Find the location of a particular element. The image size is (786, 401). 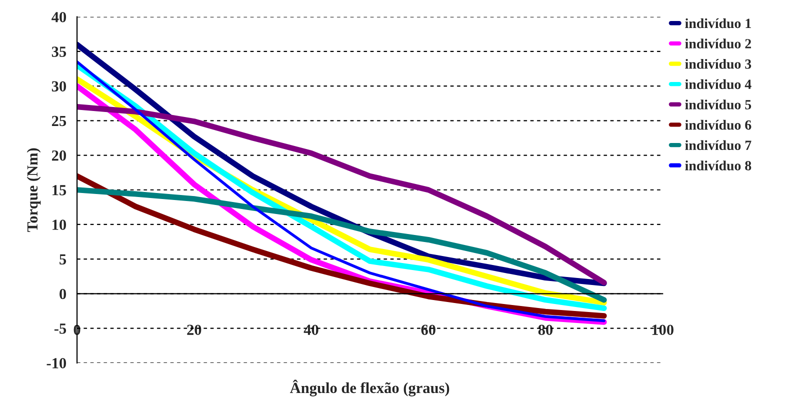

y-tick-label: 10 is located at coordinates (59, 225).